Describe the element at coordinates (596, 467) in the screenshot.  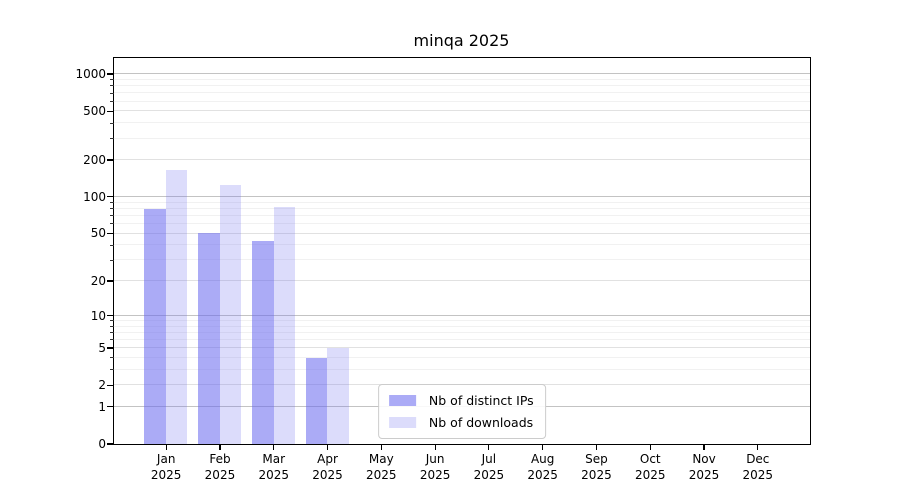
I see `x-tick-label: Sep 2025` at that location.